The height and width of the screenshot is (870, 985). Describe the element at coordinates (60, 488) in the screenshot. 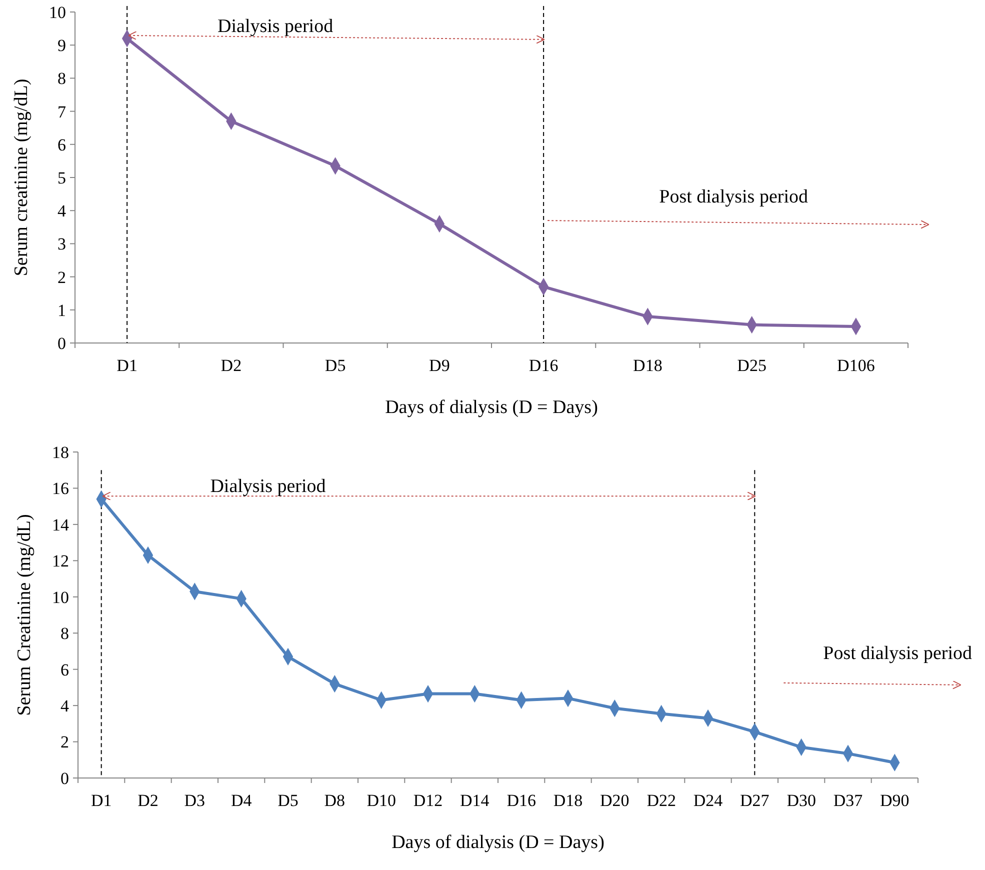

I see `y-tick-label: 16` at that location.